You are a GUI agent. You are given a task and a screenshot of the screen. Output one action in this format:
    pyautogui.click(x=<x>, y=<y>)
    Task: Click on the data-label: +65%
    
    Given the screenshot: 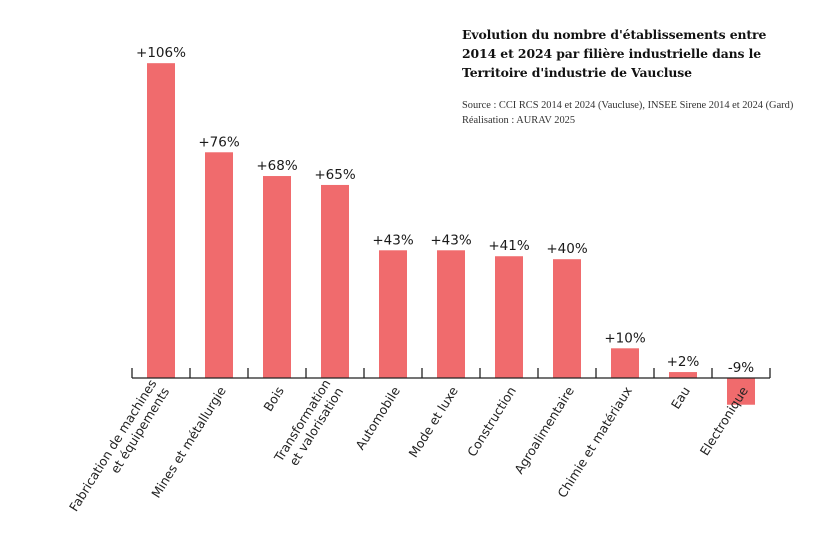 What is the action you would take?
    pyautogui.click(x=334, y=175)
    